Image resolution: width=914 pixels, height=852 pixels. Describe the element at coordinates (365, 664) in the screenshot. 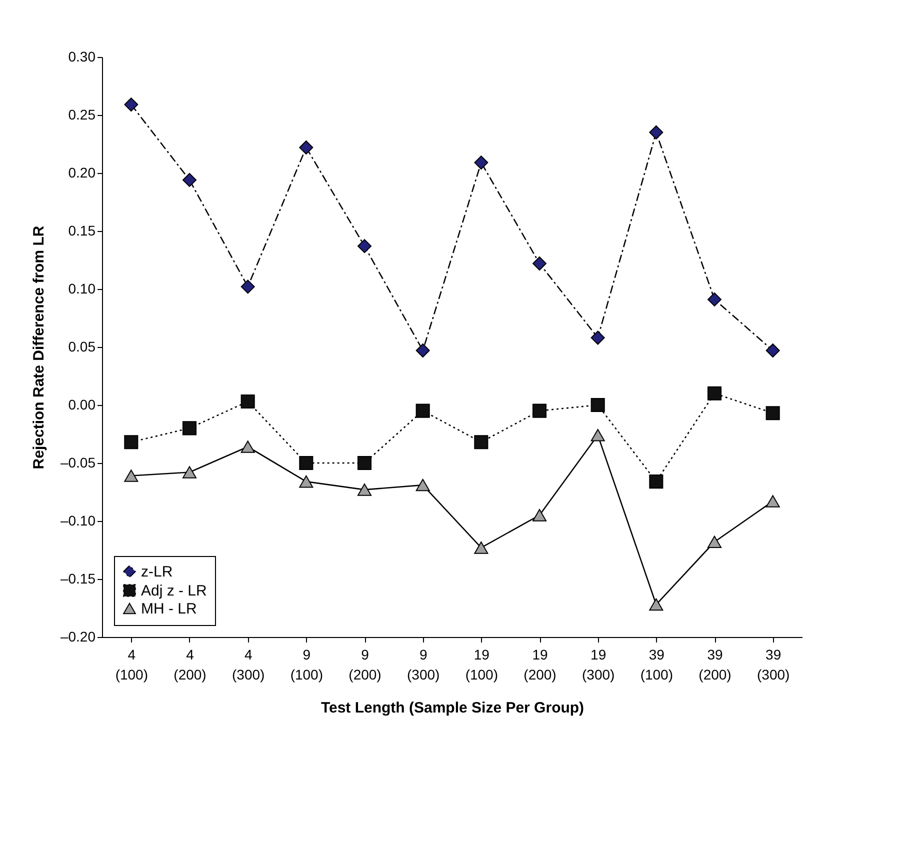

I see `x-tick-label: 9 (200)` at that location.